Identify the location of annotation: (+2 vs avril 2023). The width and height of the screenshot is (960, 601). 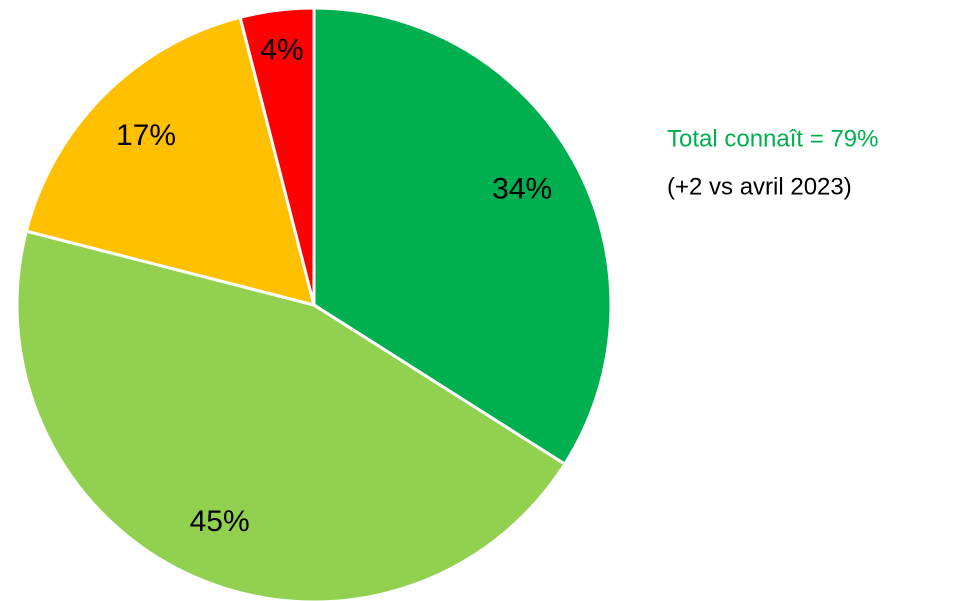
(759, 186).